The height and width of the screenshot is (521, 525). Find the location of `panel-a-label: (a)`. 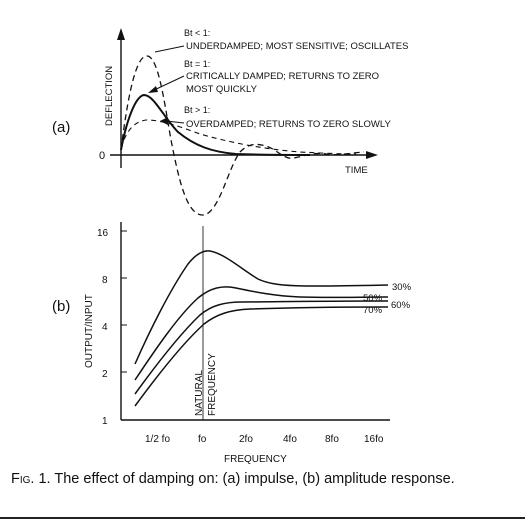

panel-a-label: (a) is located at coordinates (61, 127).